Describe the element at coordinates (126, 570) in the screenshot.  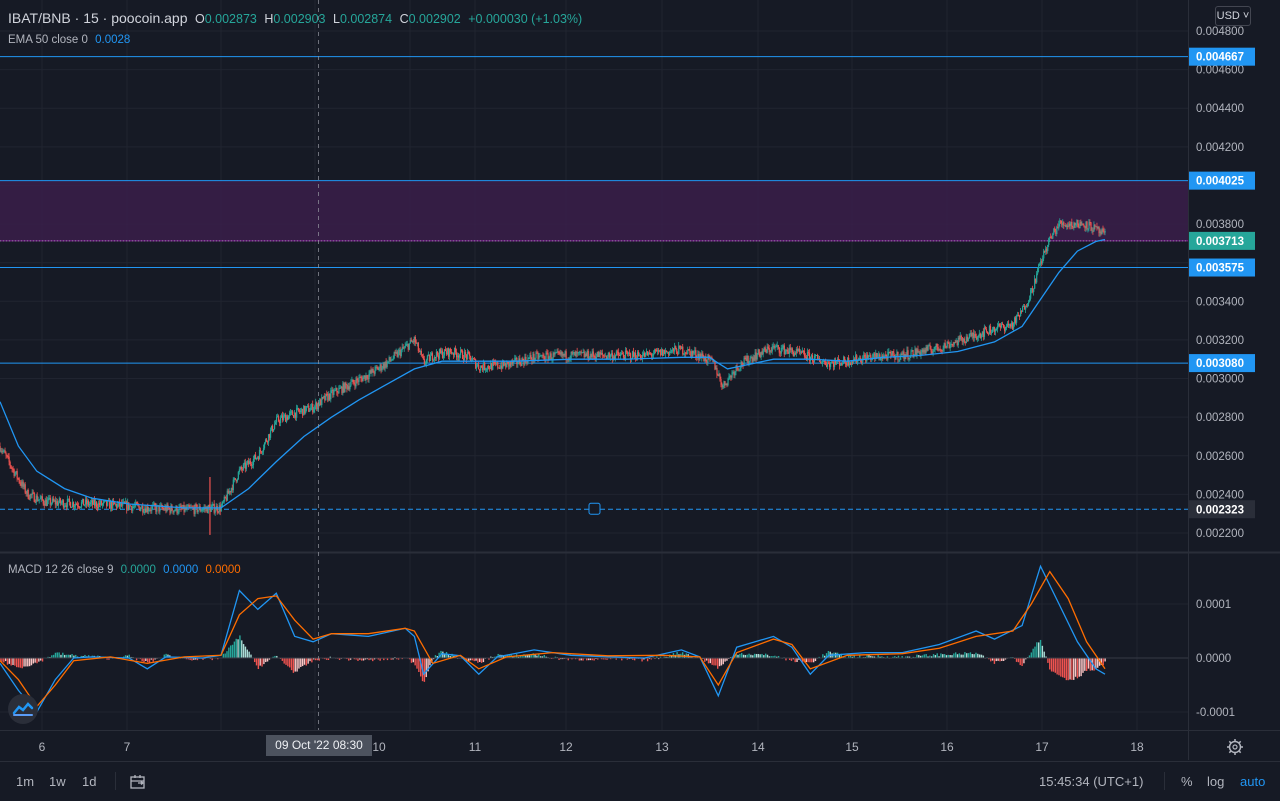
I see `macd-legend: MACD 12 26 close 9 0.0000 0.0000 0.0000` at that location.